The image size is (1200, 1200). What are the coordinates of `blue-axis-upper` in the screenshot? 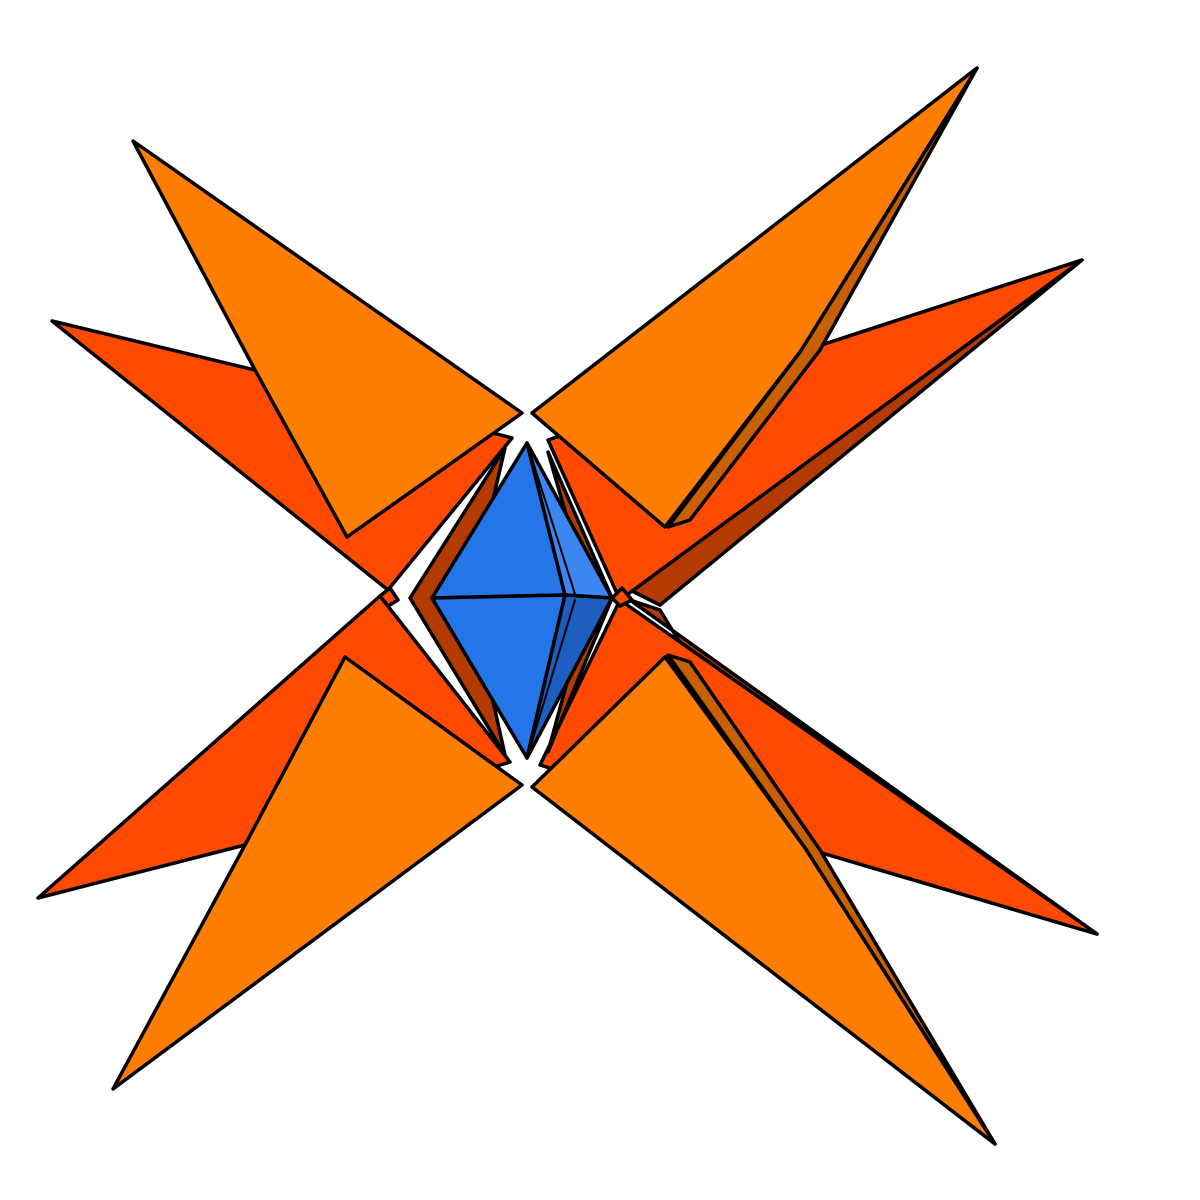 It's located at (551, 518).